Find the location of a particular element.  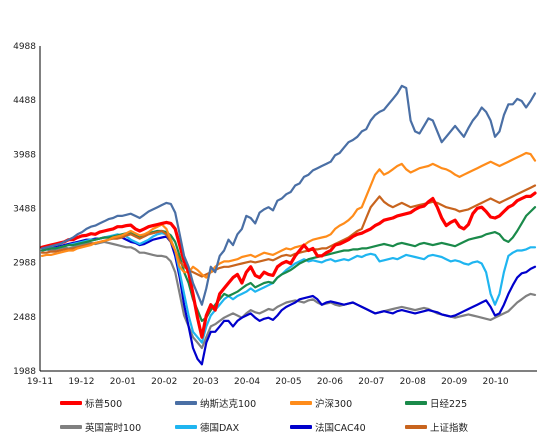

legend-item: 日经225 is located at coordinates (462, 403).